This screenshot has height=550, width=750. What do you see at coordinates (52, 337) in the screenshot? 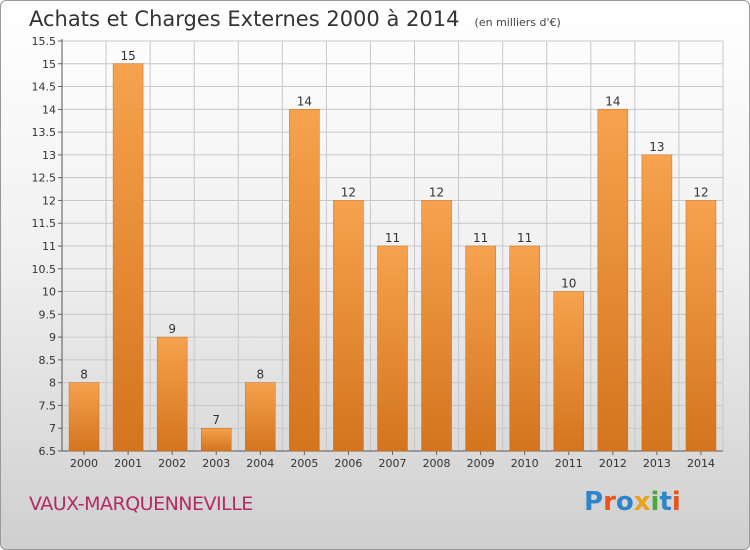
I see `y-tick-label: 9` at bounding box center [52, 337].